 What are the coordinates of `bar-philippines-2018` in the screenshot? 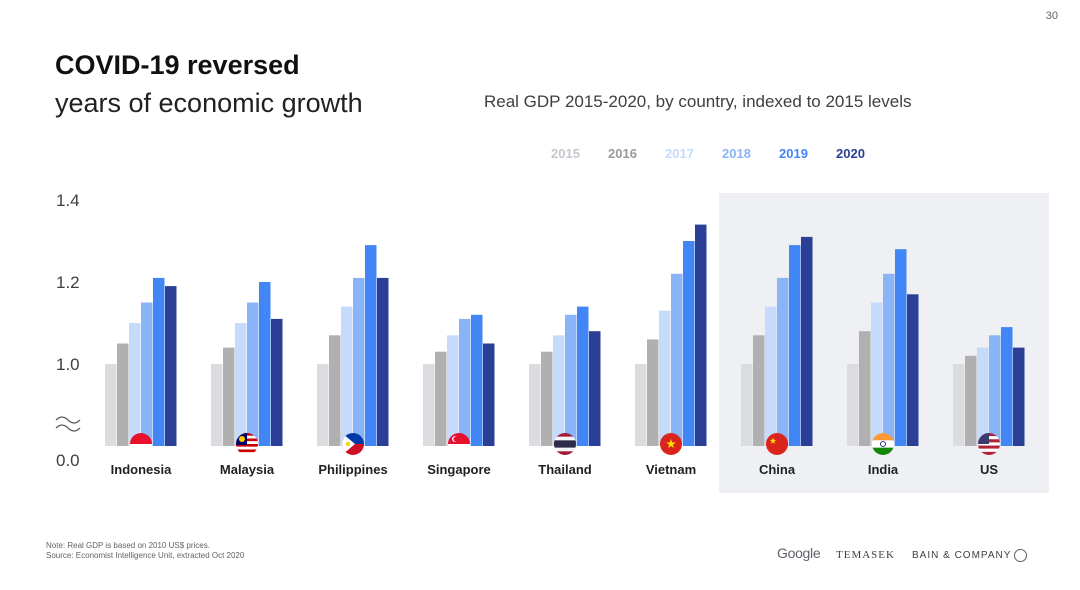 It's located at (359, 361).